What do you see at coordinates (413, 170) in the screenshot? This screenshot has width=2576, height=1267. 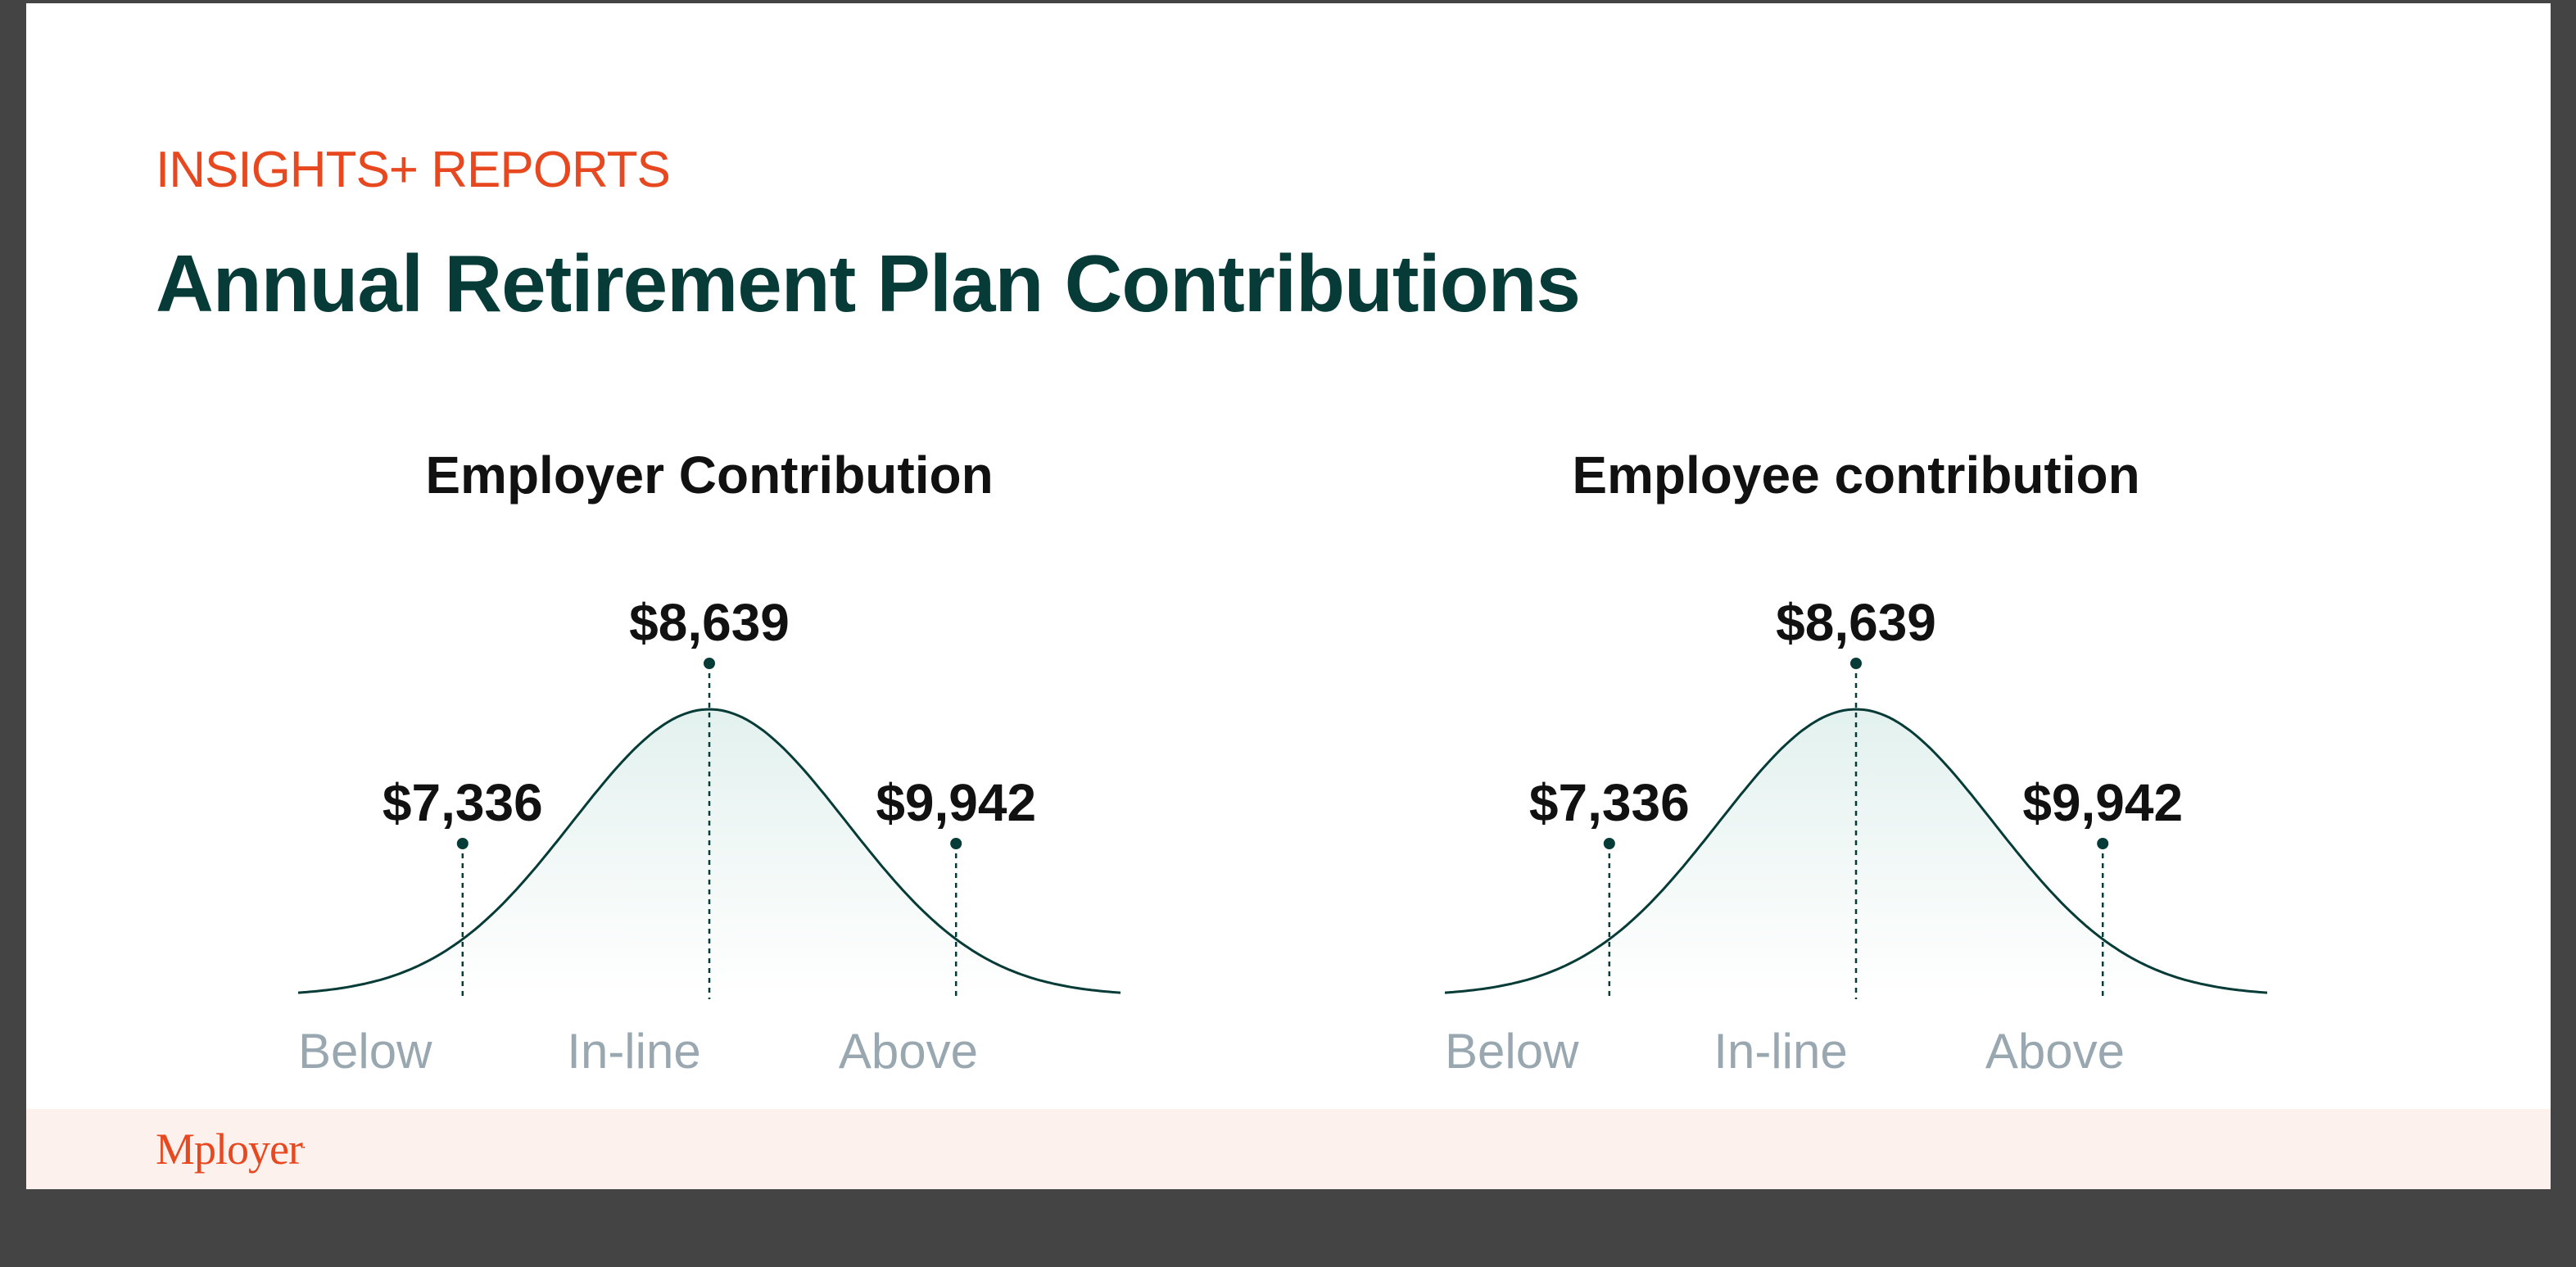 I see `report-category: INSIGHTS+ REPORTS` at bounding box center [413, 170].